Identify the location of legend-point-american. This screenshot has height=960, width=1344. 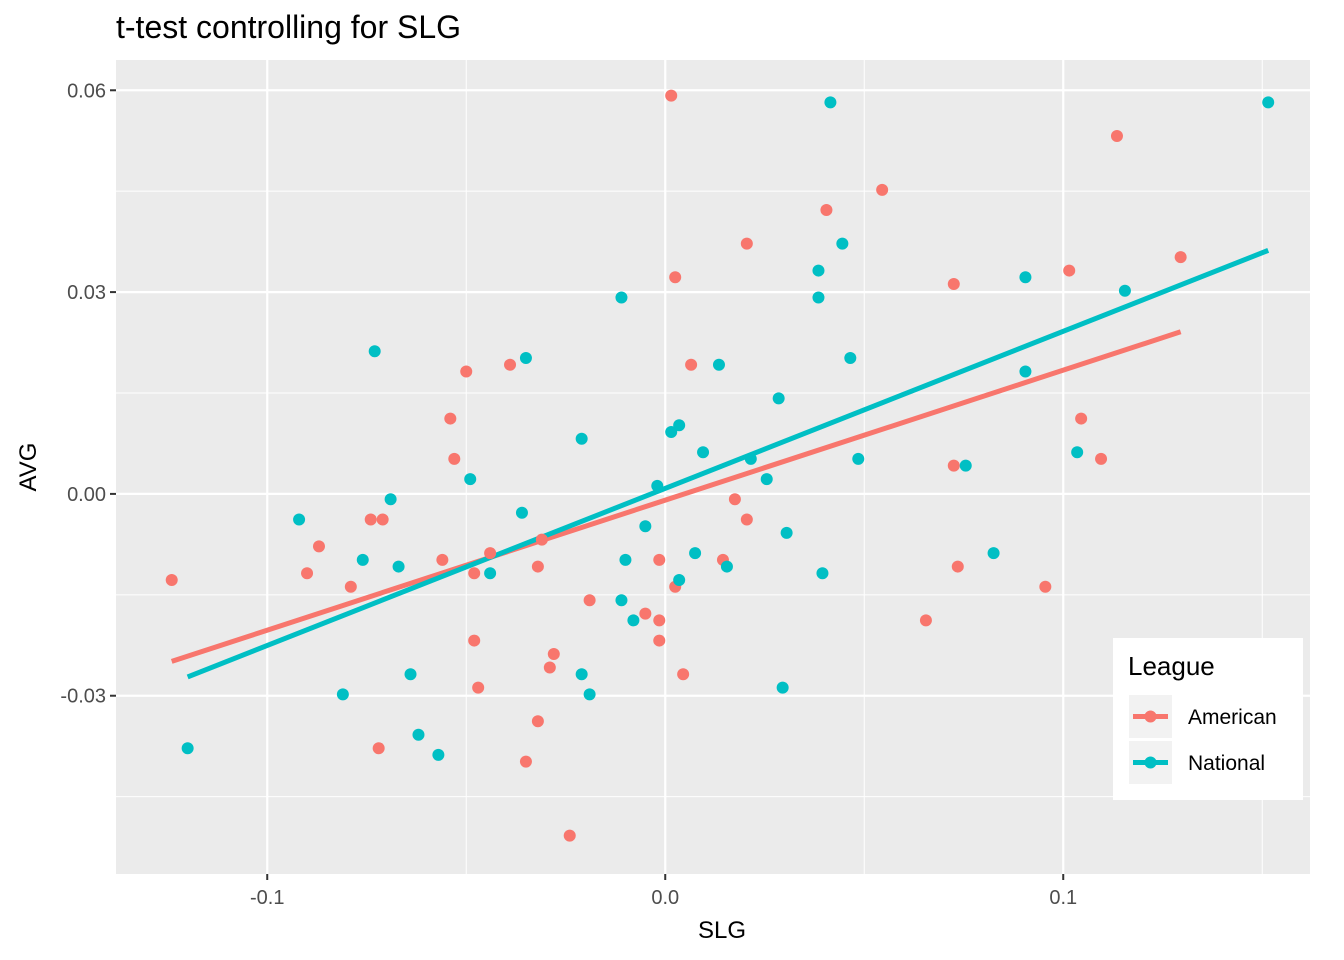
(1150, 716).